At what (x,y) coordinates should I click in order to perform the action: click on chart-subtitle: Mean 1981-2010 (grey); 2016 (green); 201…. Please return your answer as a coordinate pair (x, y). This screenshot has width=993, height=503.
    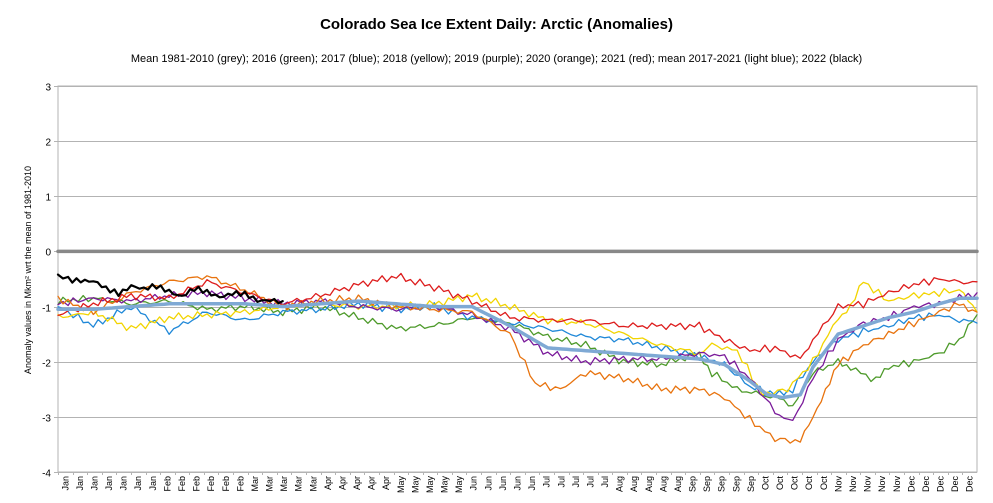
    Looking at the image, I should click on (496, 59).